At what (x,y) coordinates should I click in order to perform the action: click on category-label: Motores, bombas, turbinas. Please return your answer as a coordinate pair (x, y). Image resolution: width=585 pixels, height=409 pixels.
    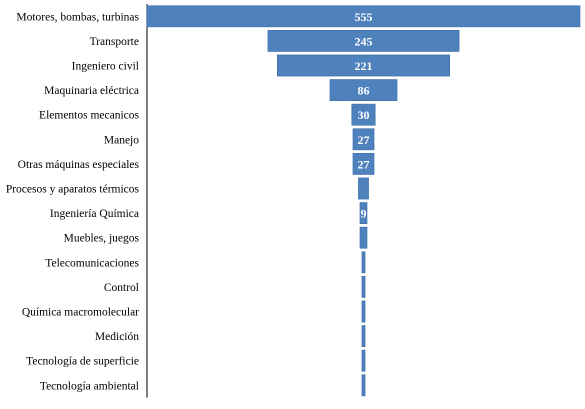
    Looking at the image, I should click on (77, 17).